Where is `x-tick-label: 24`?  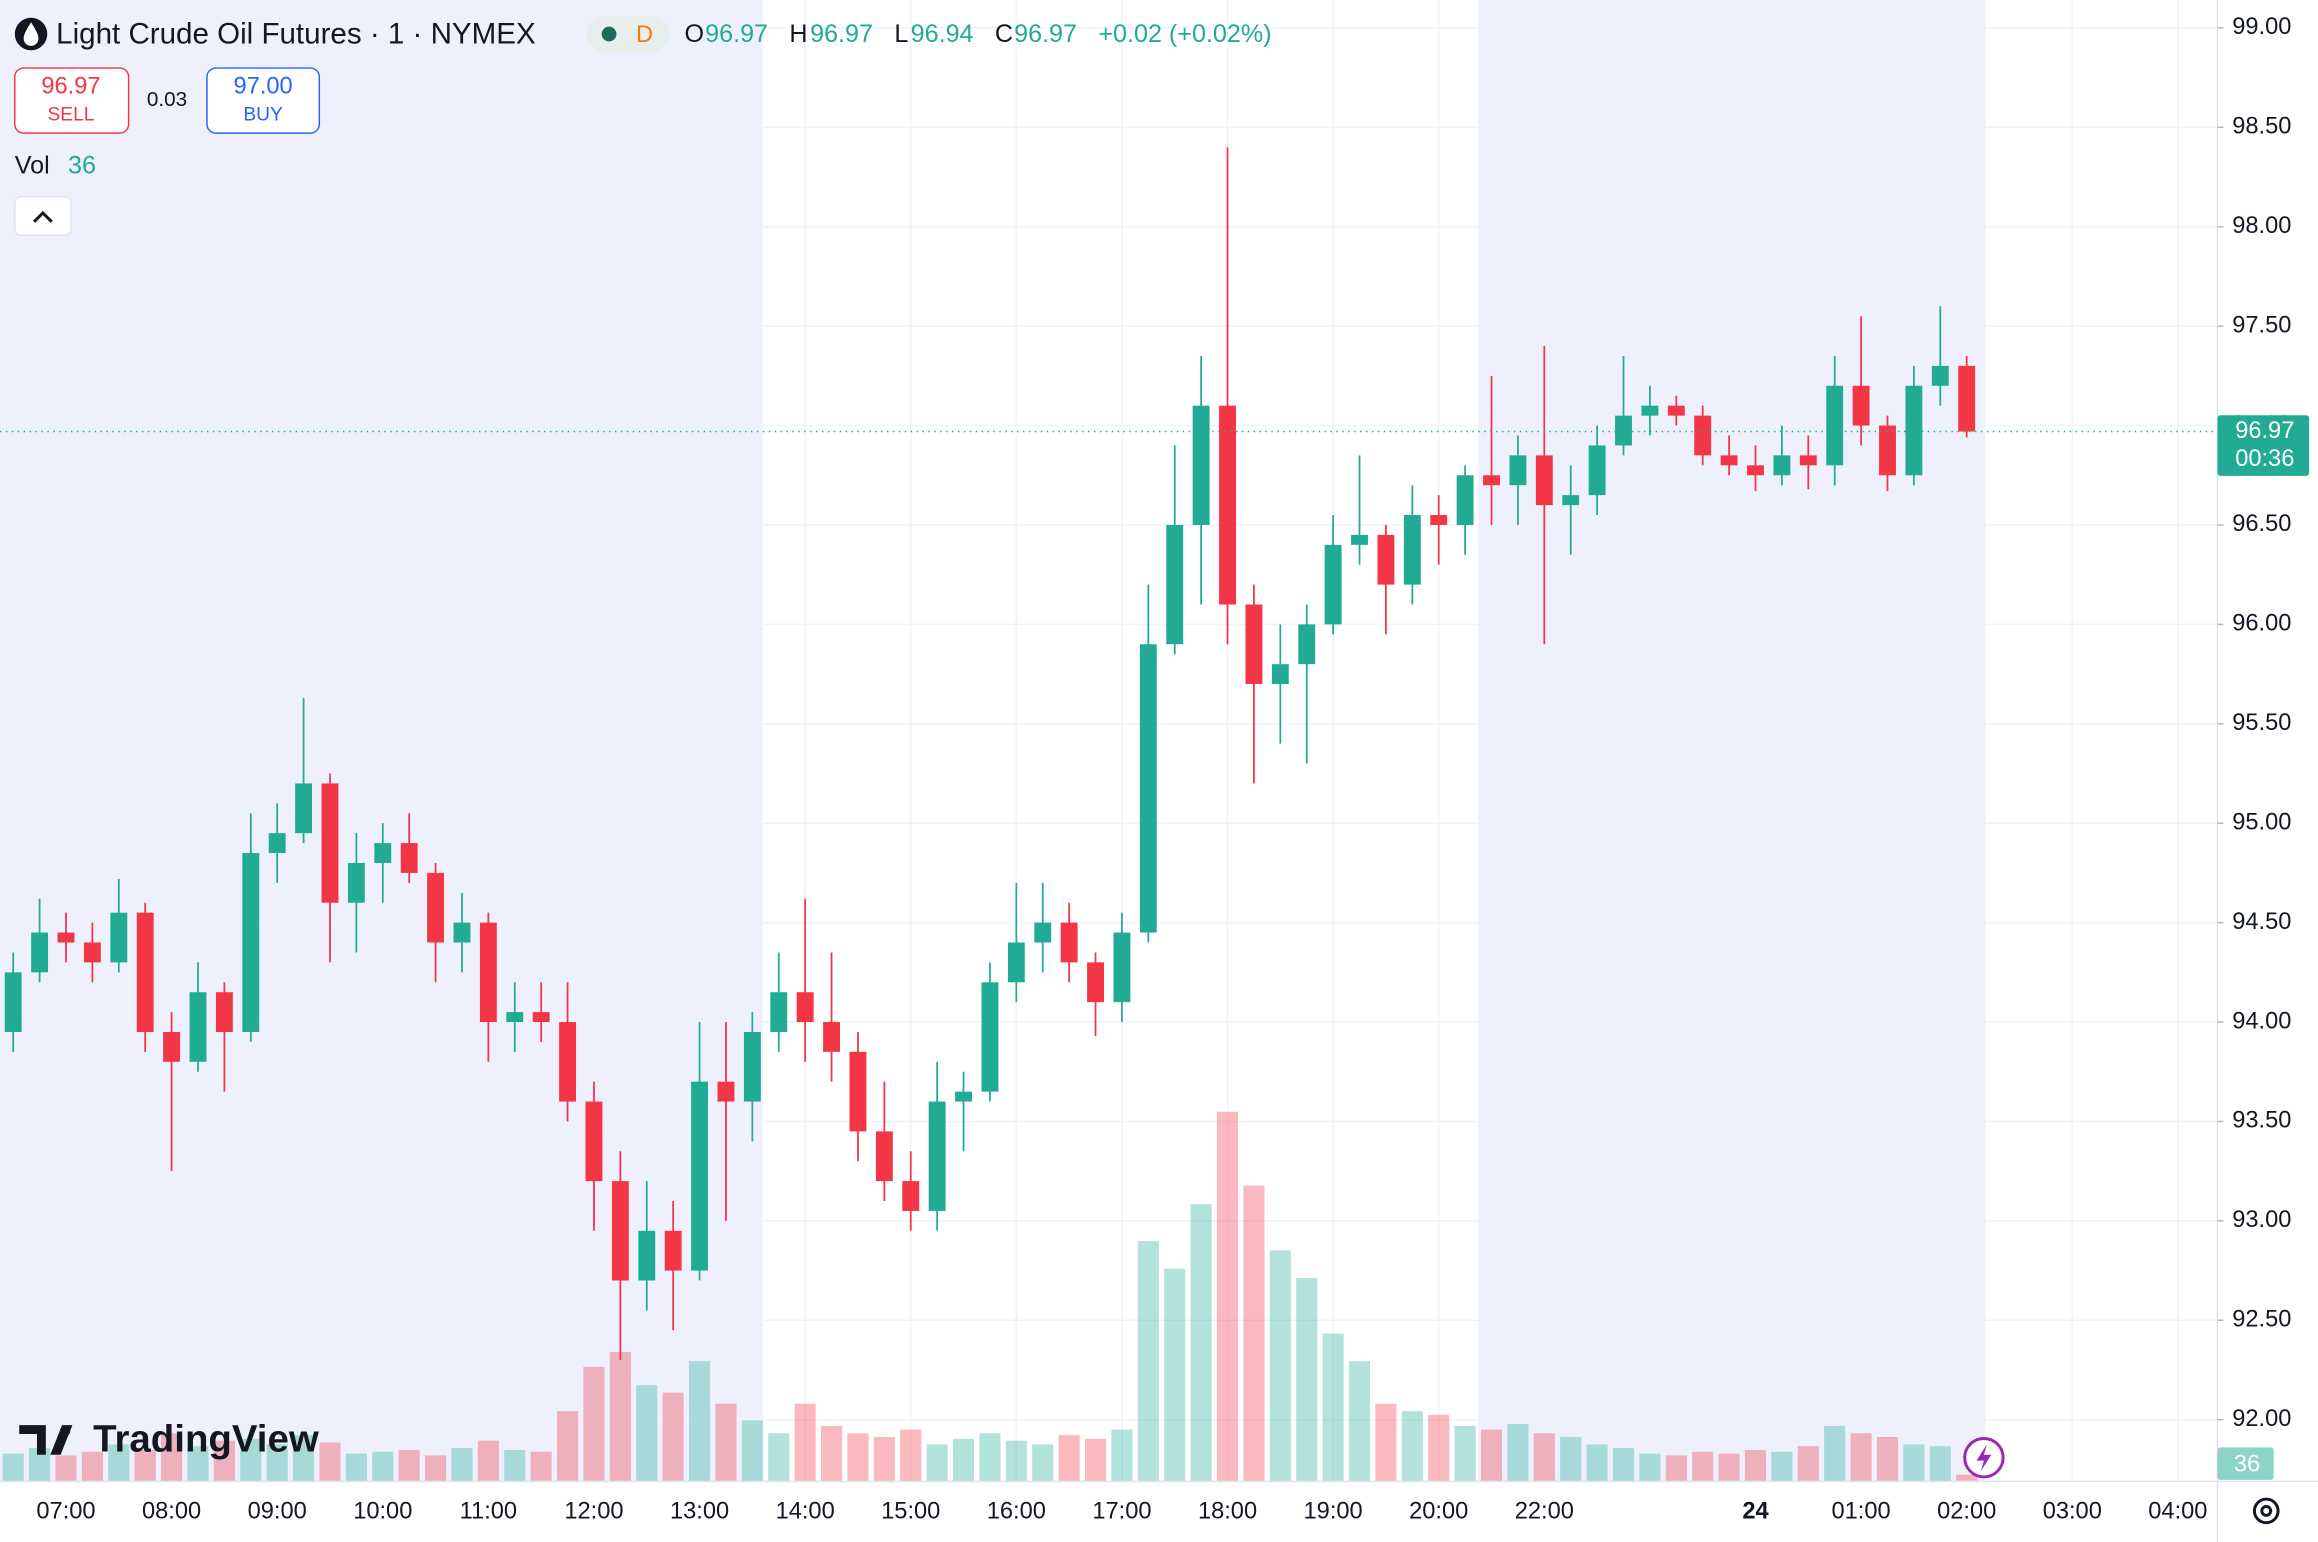 x-tick-label: 24 is located at coordinates (1755, 1512).